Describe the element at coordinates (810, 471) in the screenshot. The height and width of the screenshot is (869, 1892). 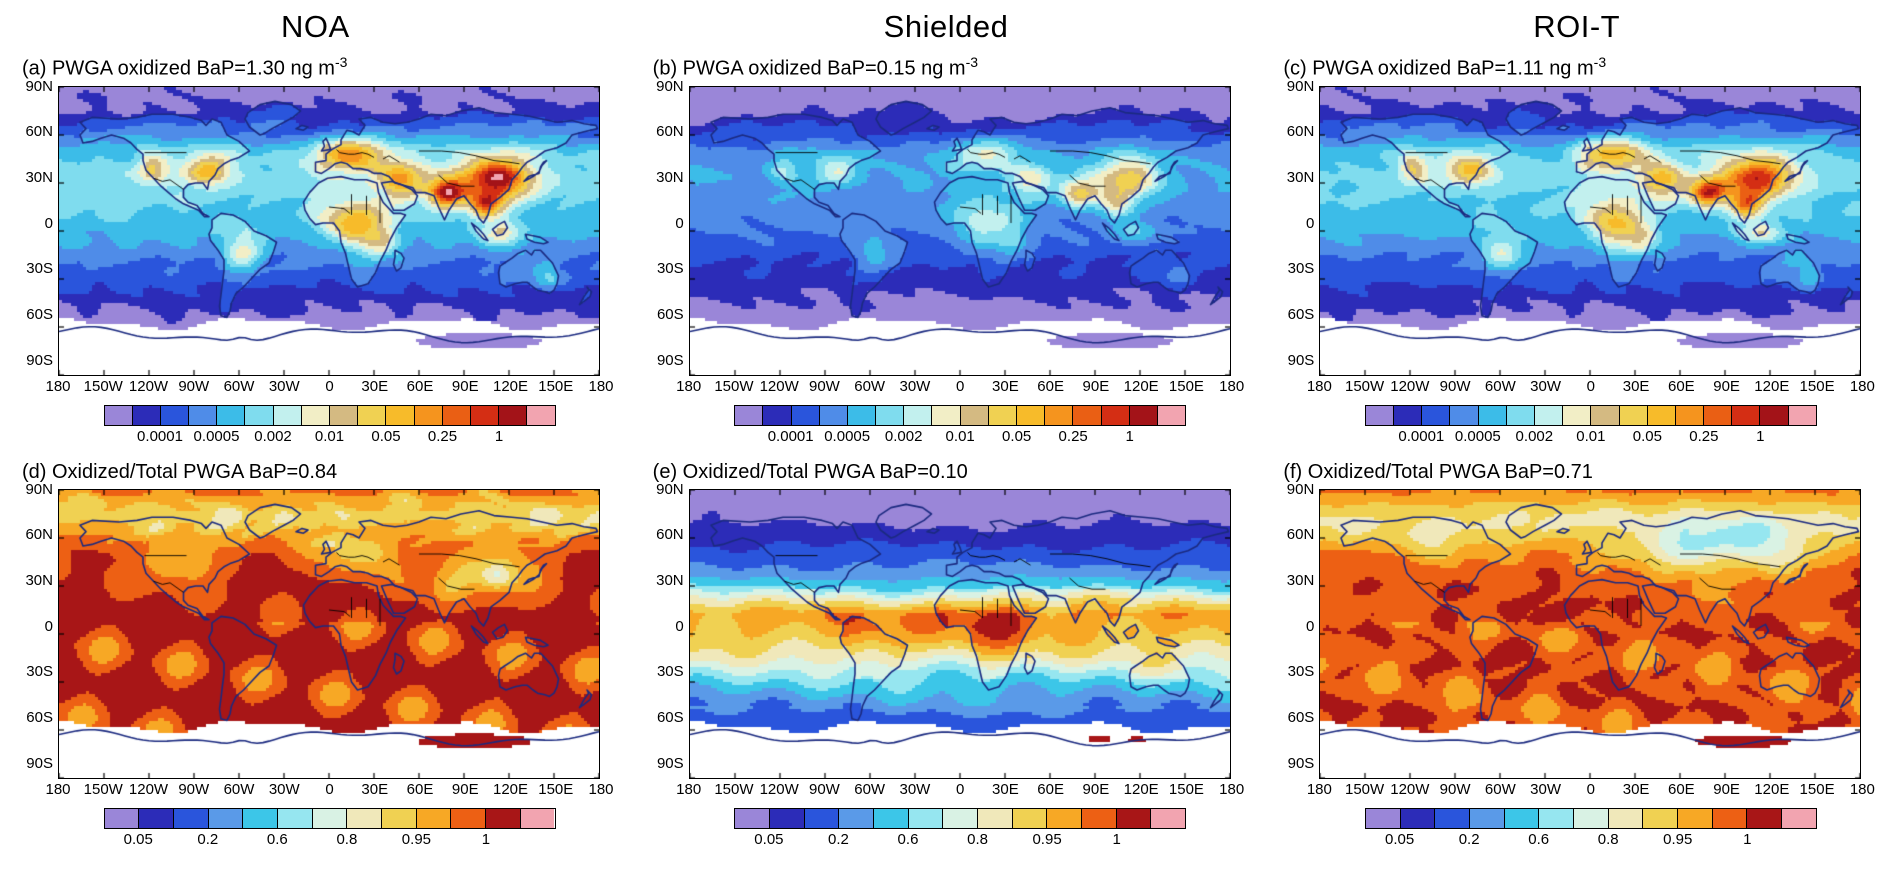
I see `panel-title-text: (e) Oxidized/Total PWGA BaP=0.10` at that location.